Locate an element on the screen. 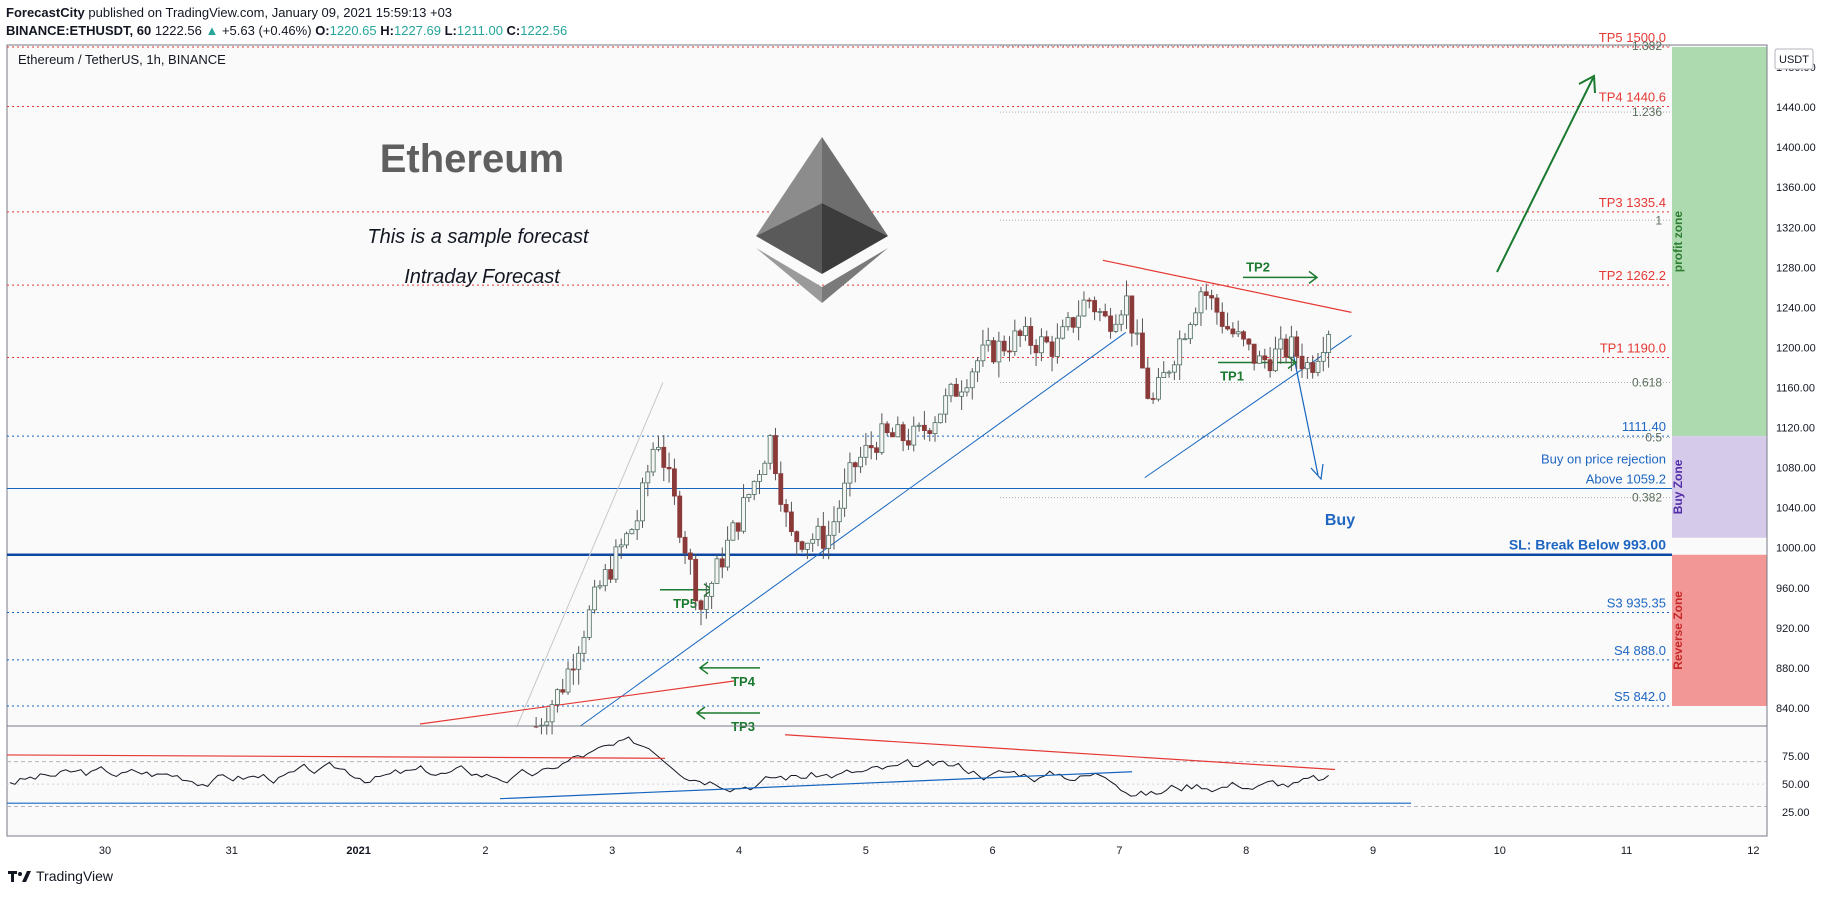 This screenshot has height=903, width=1828. high-label: H: is located at coordinates (387, 30).